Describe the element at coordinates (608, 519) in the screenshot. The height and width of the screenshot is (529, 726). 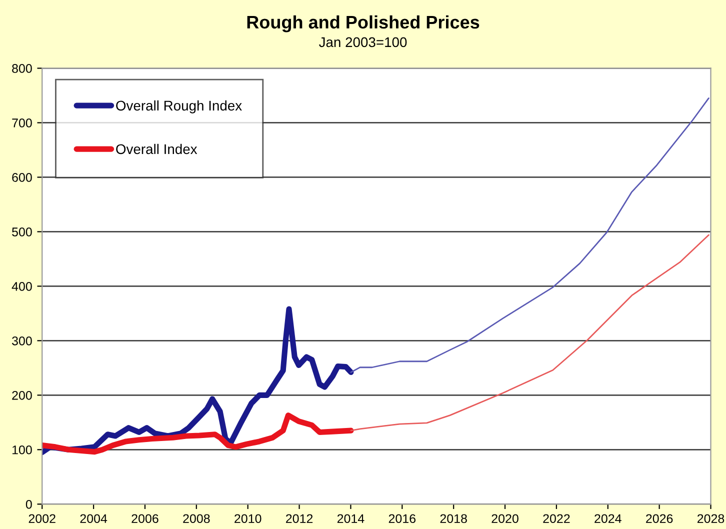
I see `x-tick-label: 2024` at that location.